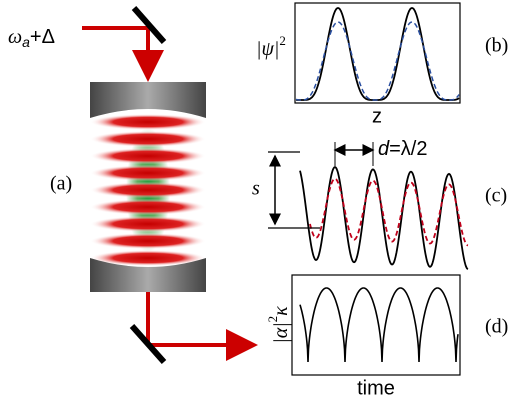 The height and width of the screenshot is (400, 521). I want to click on laser-label: ωa+Δ, so click(31, 38).